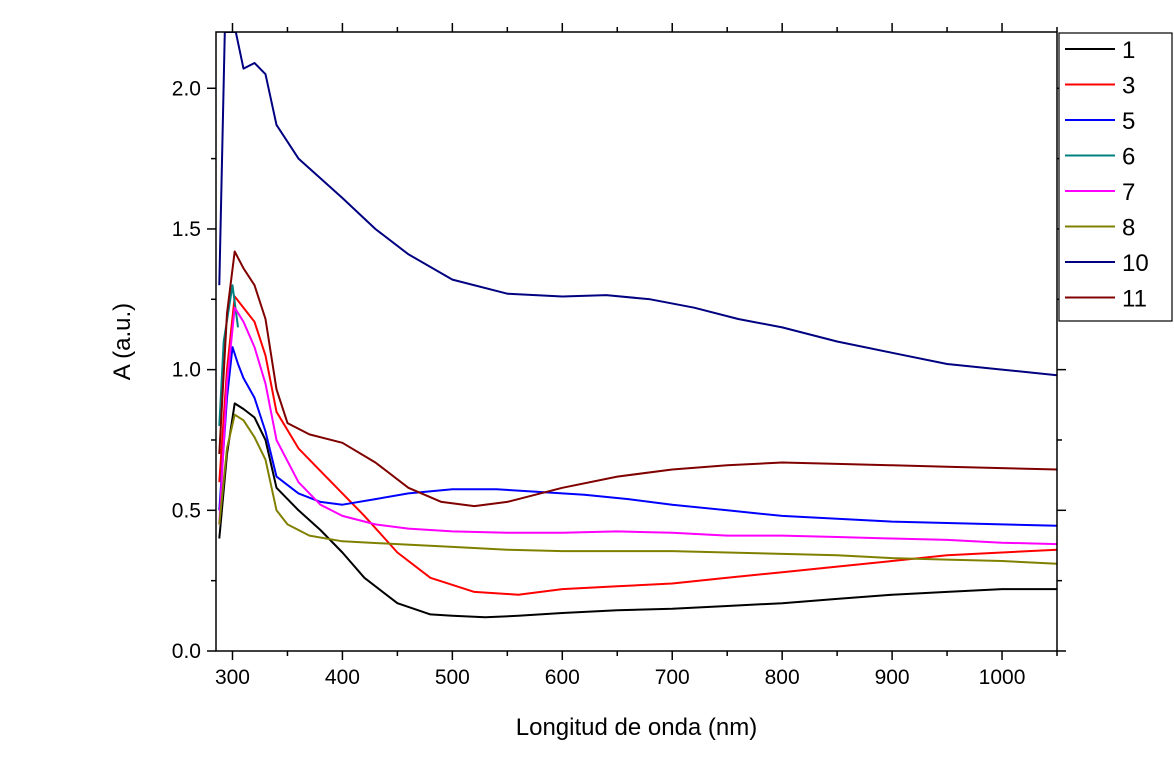 The height and width of the screenshot is (760, 1174). I want to click on legend-box, so click(1115, 177).